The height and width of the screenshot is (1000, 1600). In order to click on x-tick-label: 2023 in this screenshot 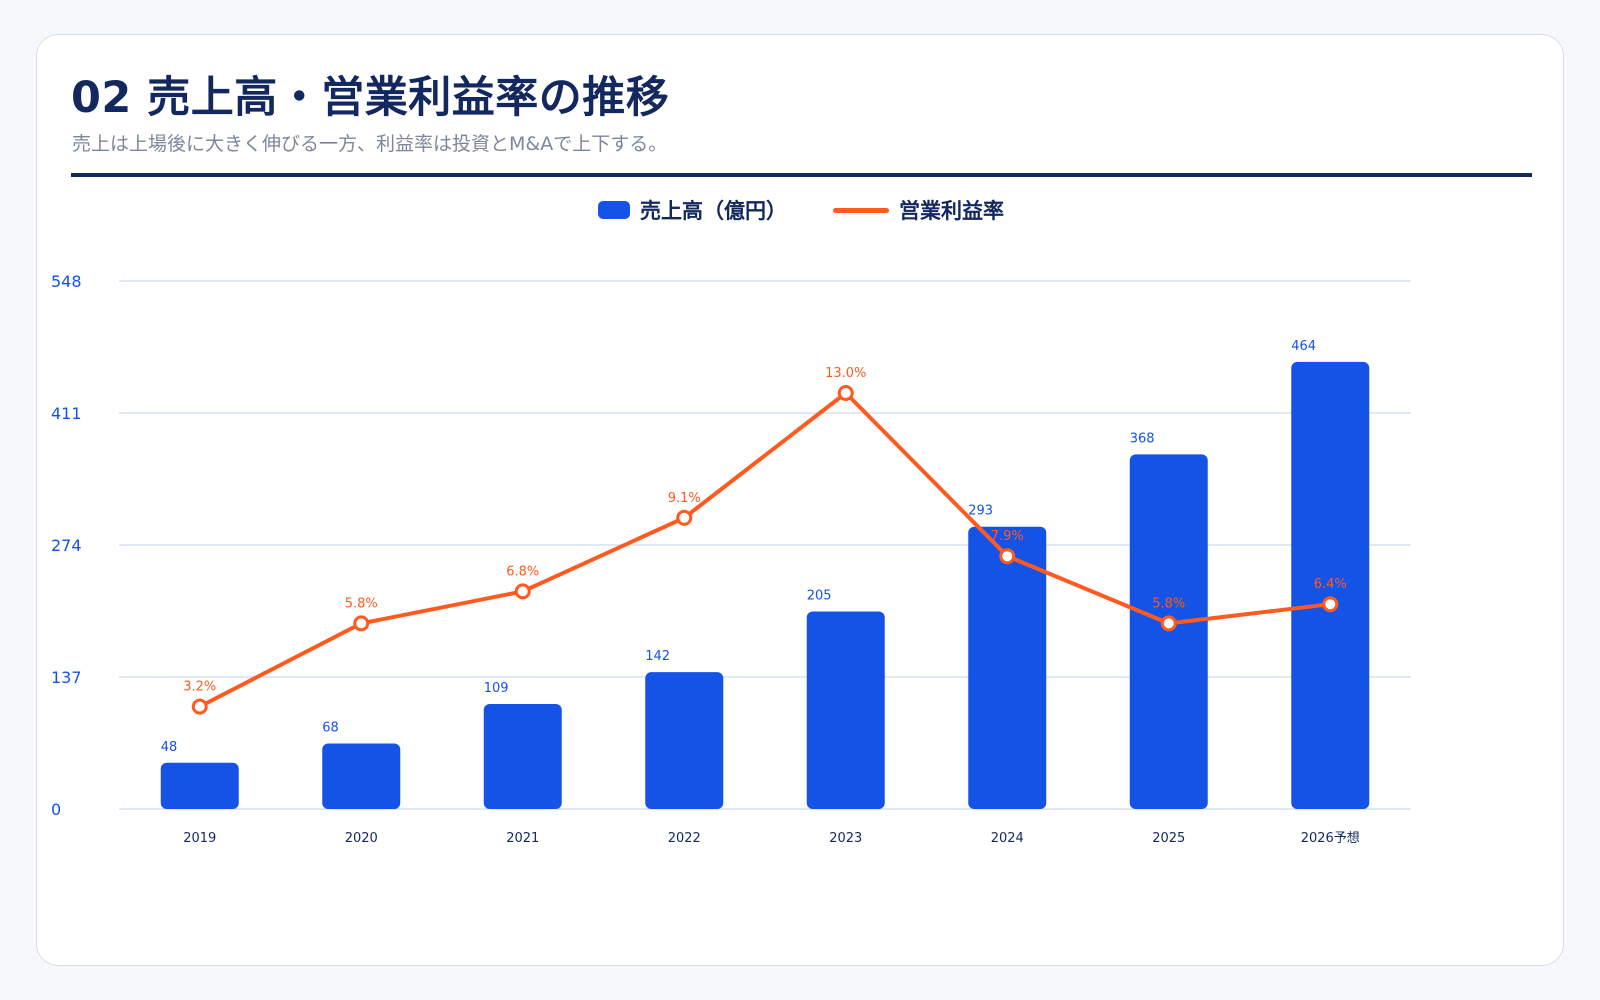, I will do `click(845, 838)`.